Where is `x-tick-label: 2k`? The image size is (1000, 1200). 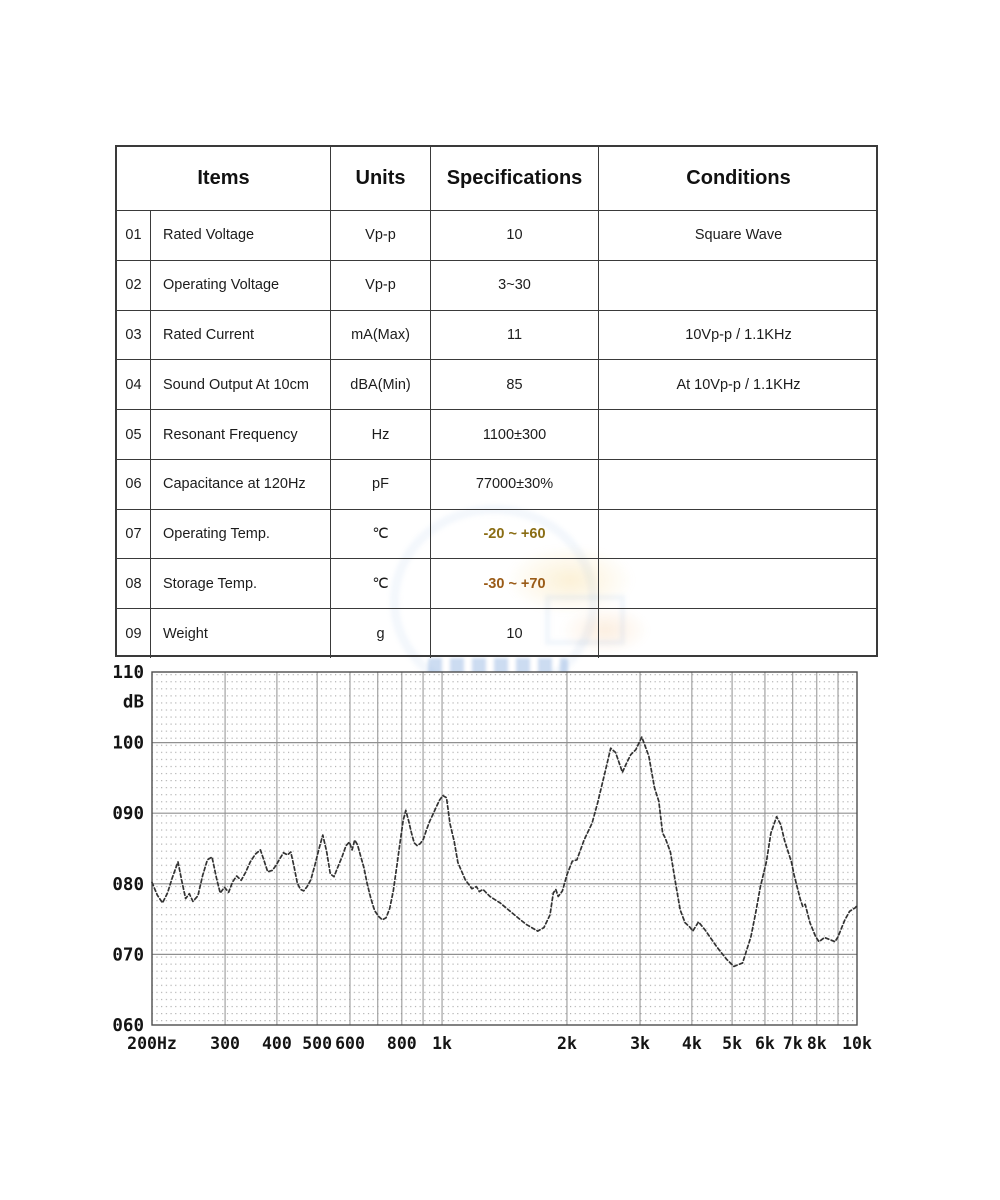
x-tick-label: 2k is located at coordinates (567, 1043).